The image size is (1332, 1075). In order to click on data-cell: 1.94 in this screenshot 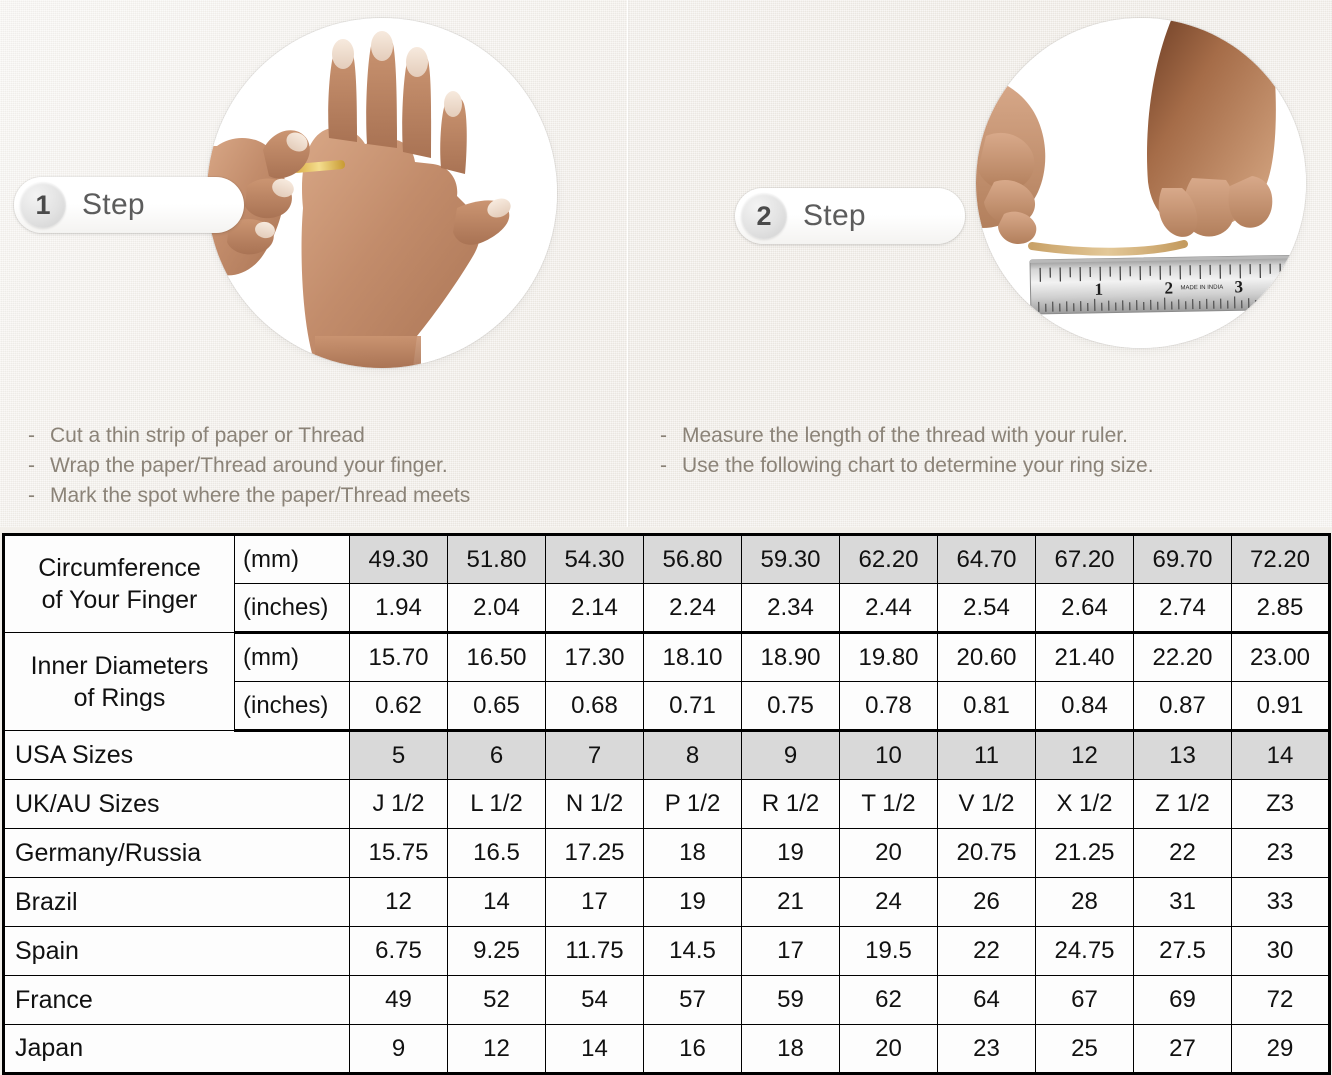, I will do `click(398, 608)`.